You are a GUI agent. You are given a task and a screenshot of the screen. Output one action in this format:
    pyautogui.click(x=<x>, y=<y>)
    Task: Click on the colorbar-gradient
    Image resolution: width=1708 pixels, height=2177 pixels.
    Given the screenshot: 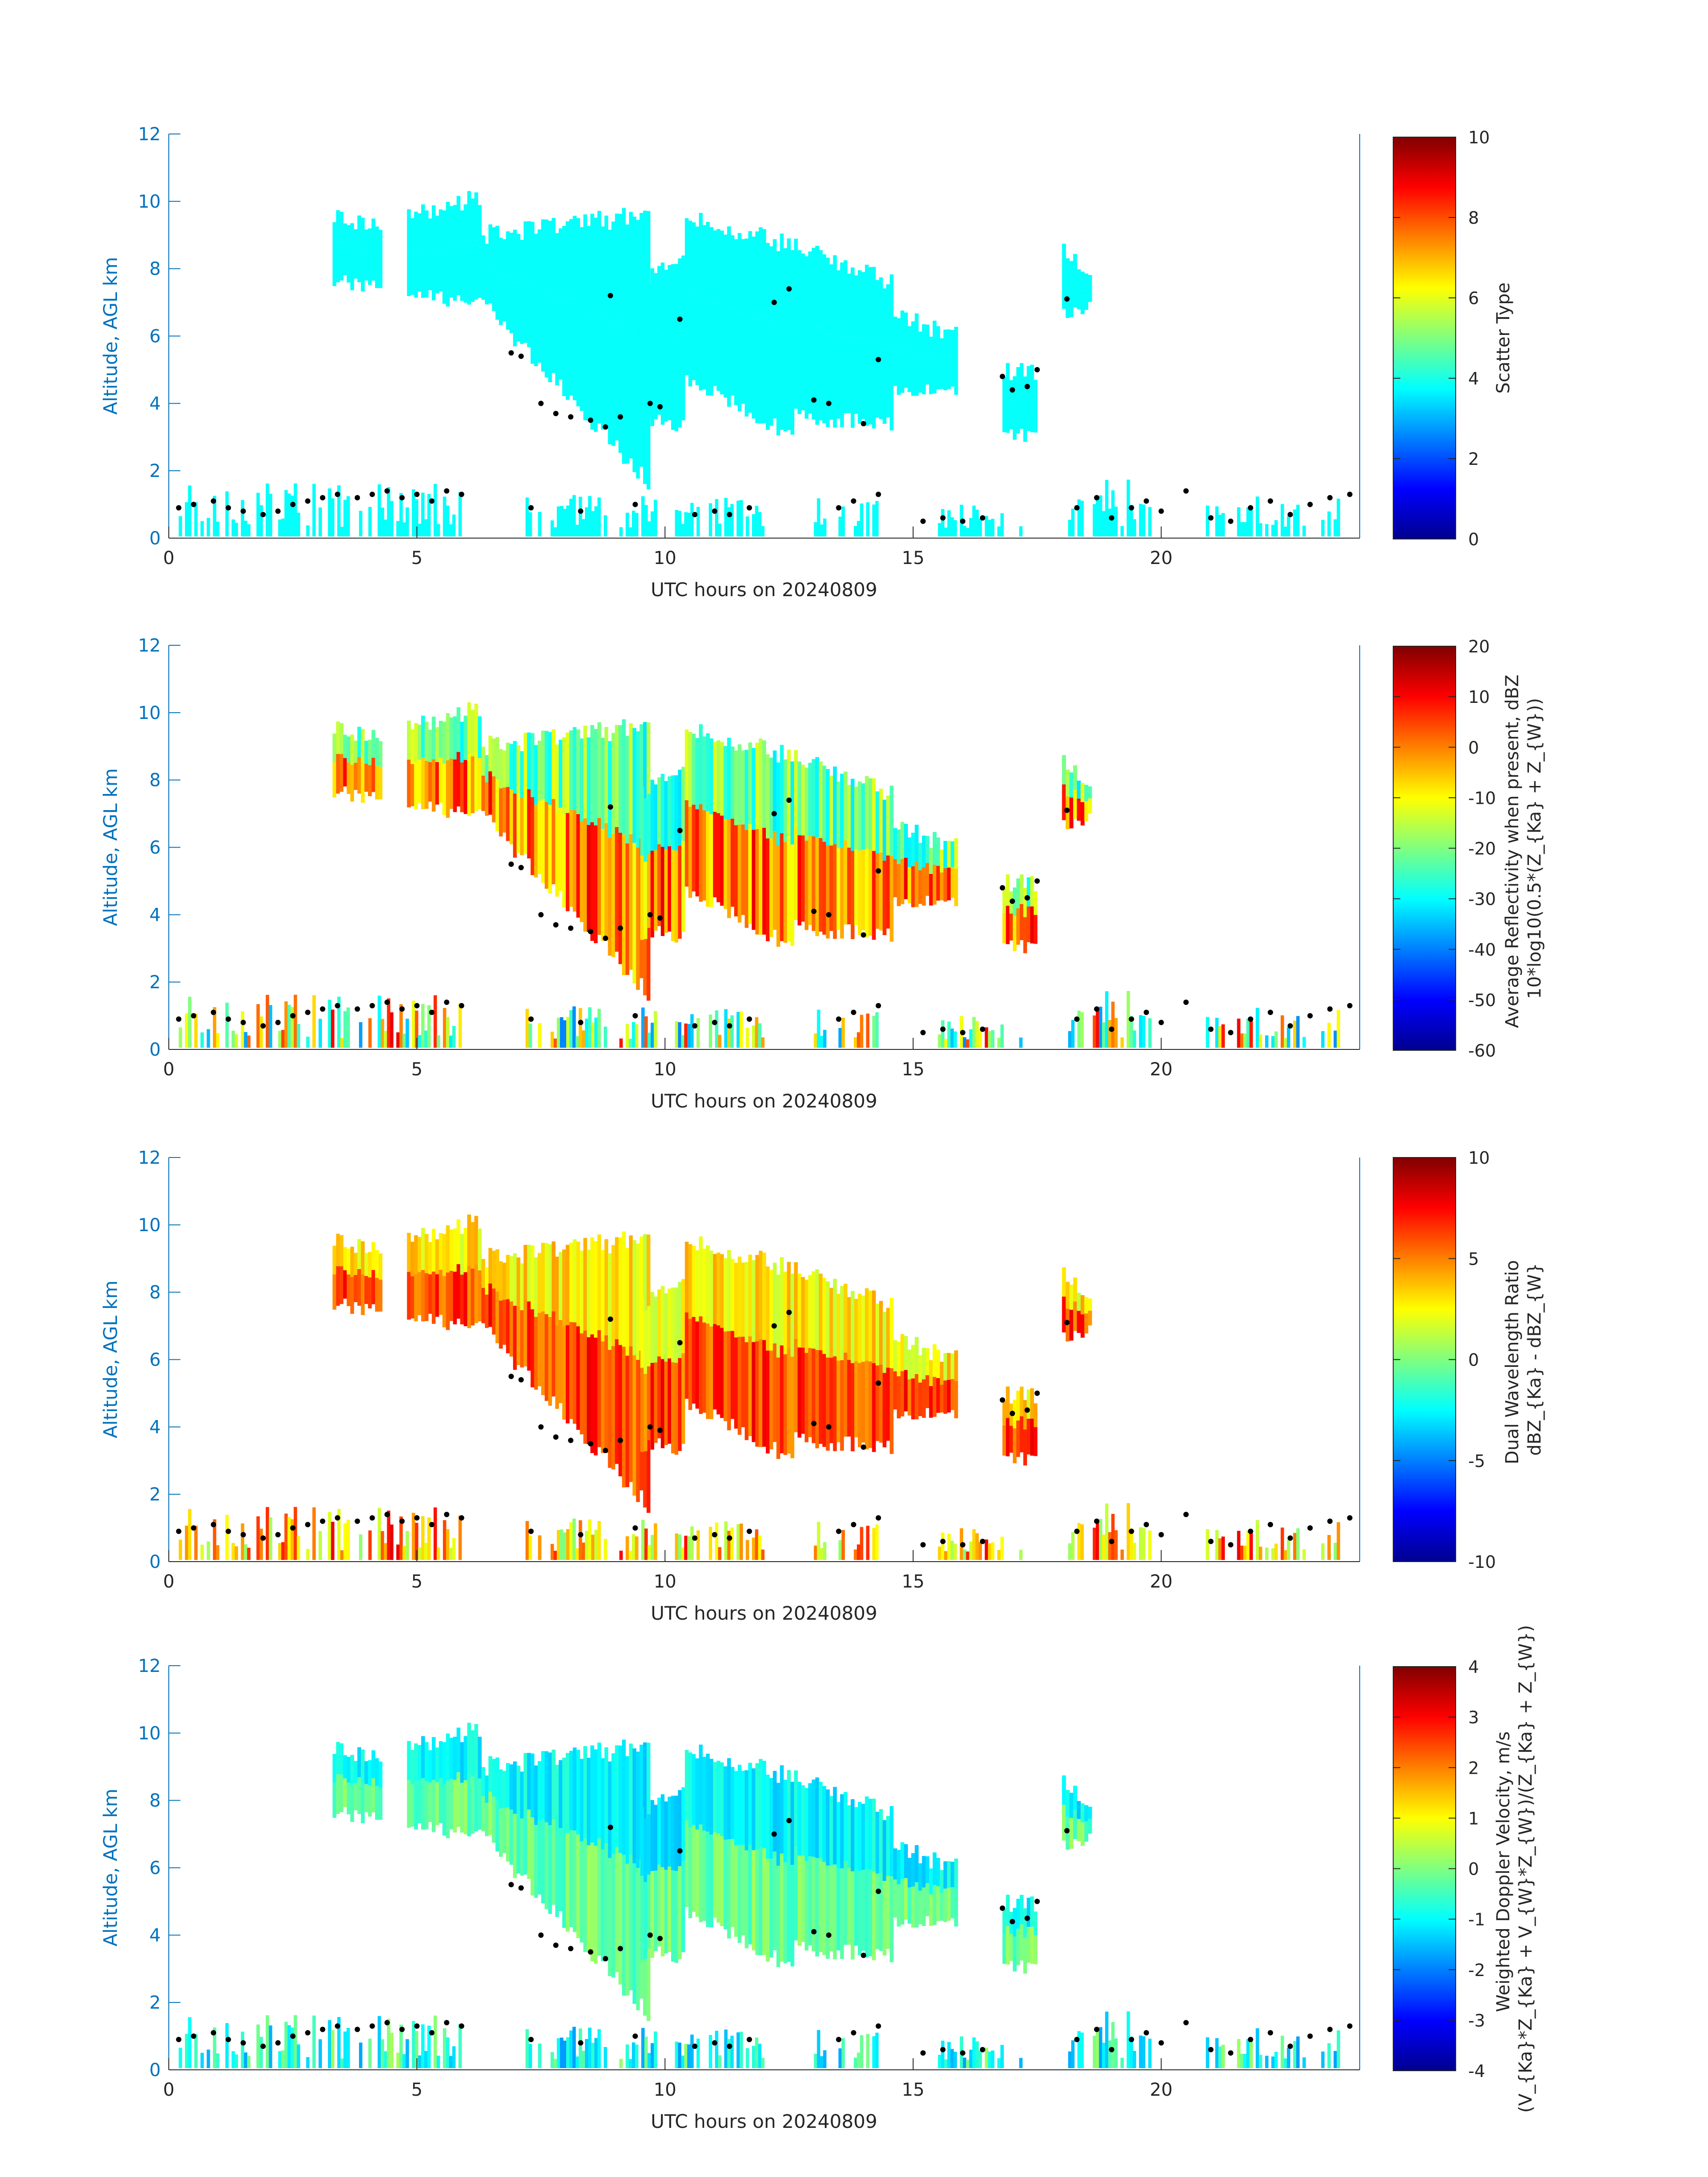 What is the action you would take?
    pyautogui.click(x=1424, y=338)
    